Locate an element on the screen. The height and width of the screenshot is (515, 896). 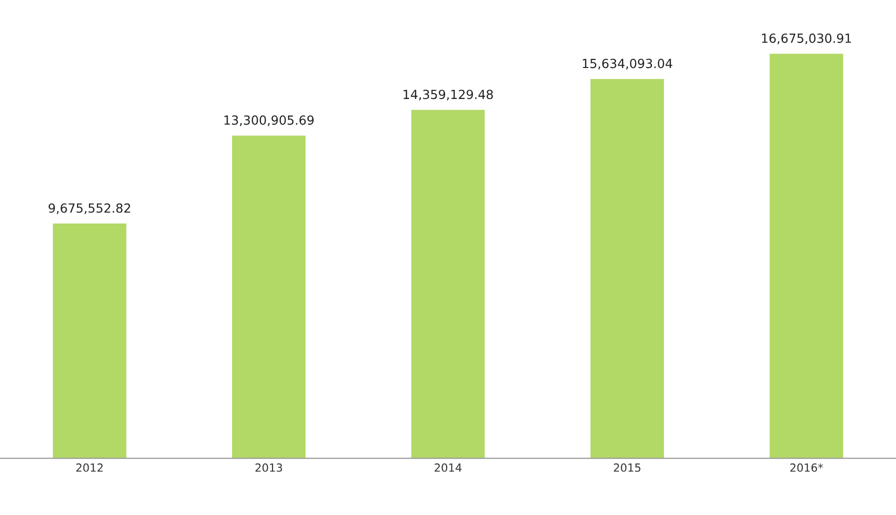
x-tick-label: 2016* is located at coordinates (806, 467).